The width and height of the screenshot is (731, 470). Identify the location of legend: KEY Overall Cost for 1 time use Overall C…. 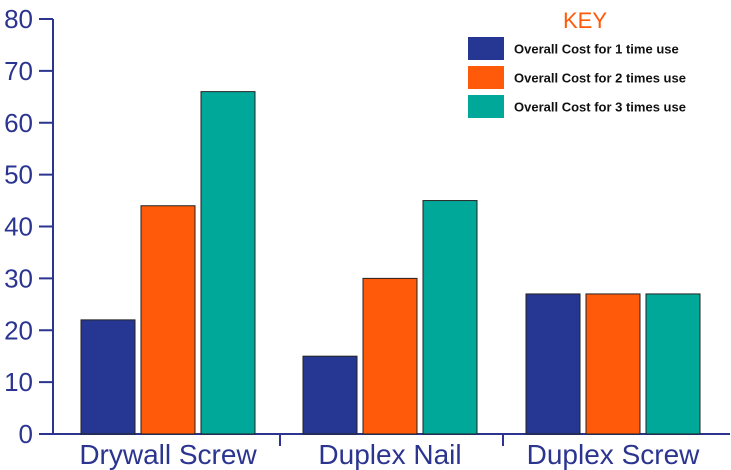
(577, 63).